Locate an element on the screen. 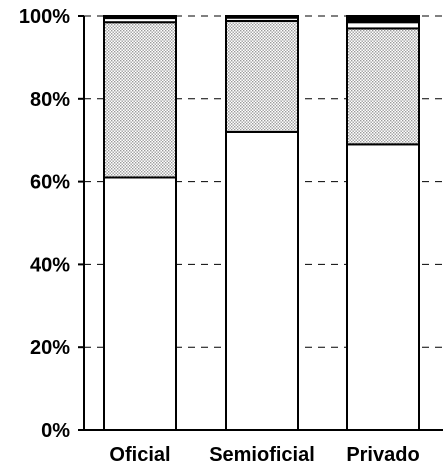 This screenshot has height=471, width=443. x-category-label-privado: Privado is located at coordinates (382, 455).